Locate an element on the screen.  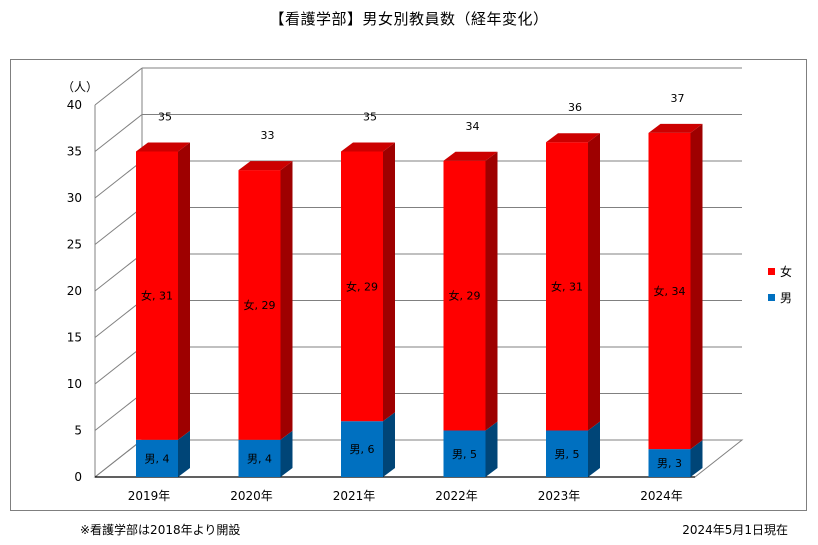
y-tick-label: 30 is located at coordinates (74, 198).